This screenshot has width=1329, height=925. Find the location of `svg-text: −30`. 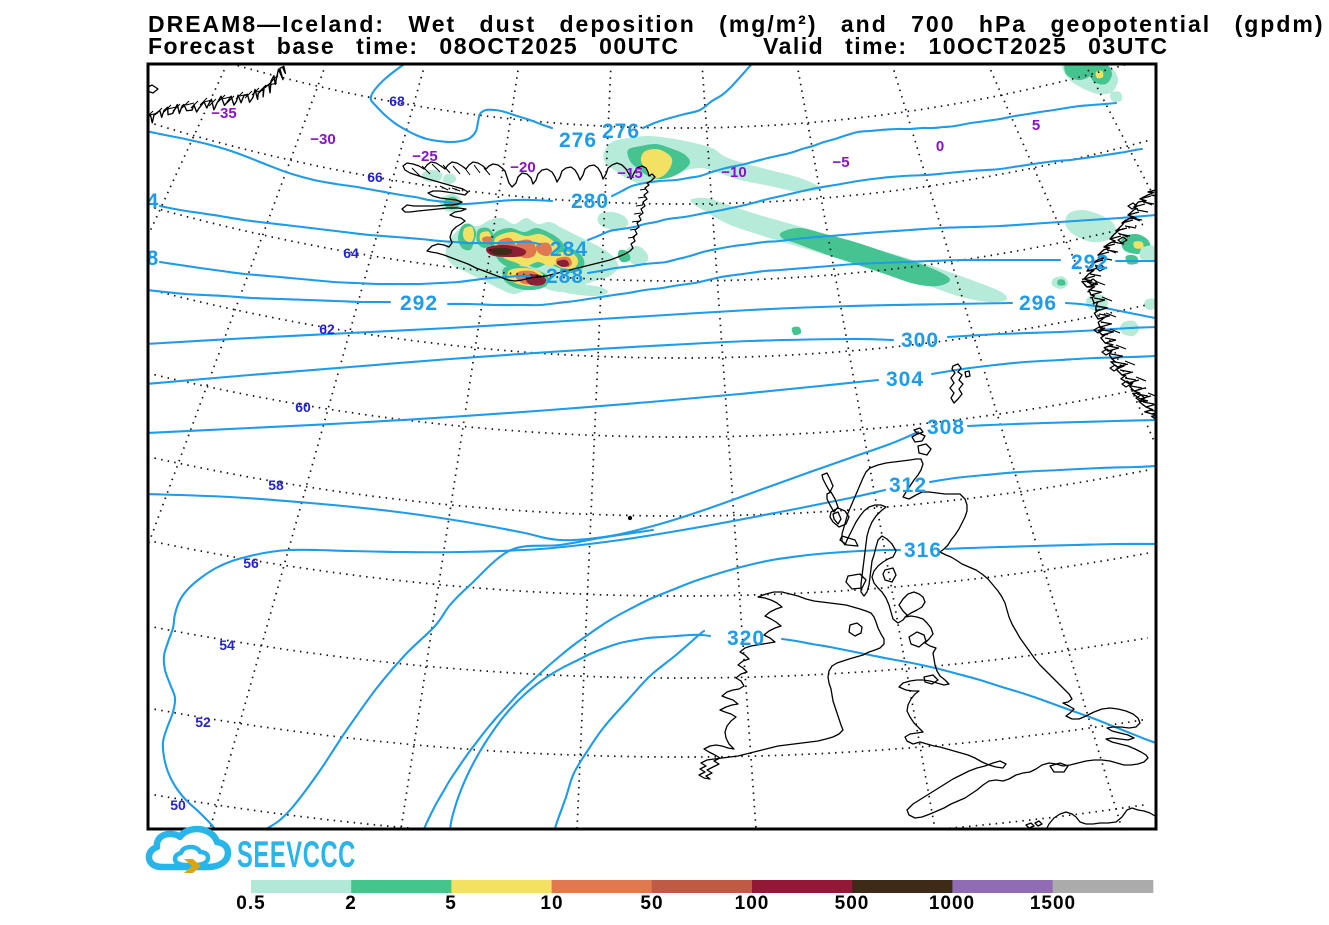

svg-text: −30 is located at coordinates (322, 139).